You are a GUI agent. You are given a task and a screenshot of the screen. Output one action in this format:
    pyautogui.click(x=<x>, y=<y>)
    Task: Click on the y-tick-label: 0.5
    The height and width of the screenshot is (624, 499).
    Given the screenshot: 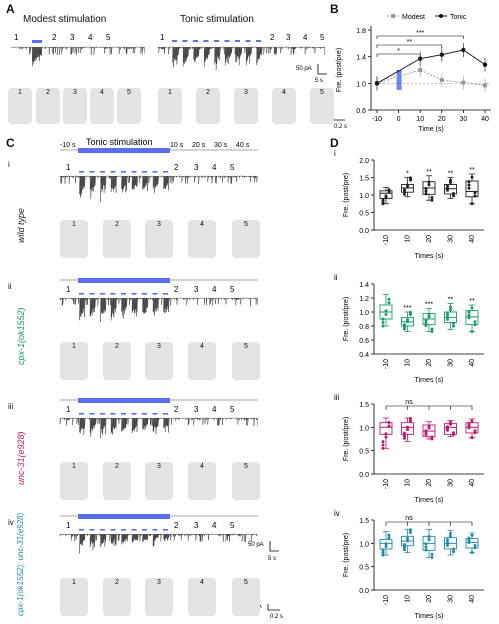 What is the action you would take?
    pyautogui.click(x=364, y=214)
    